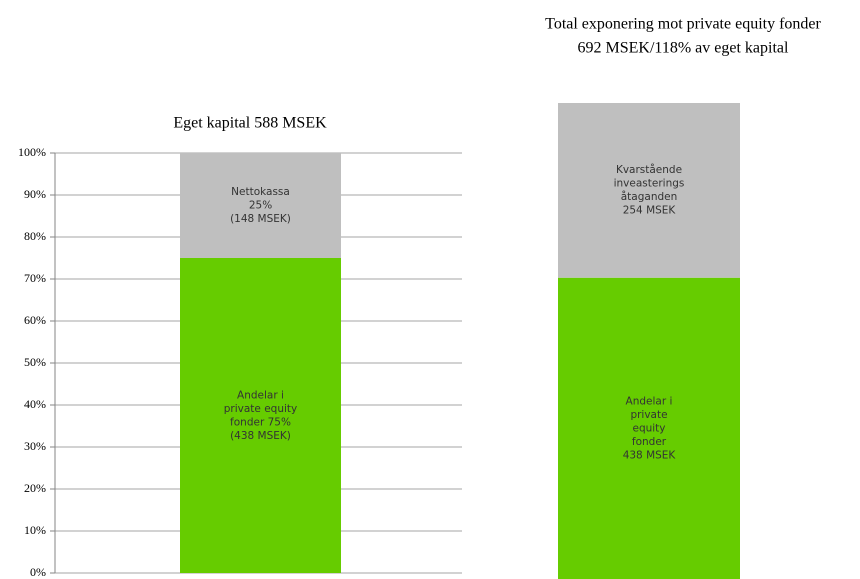 The image size is (860, 579). What do you see at coordinates (650, 455) in the screenshot?
I see `segment-label: 438 MSEK` at bounding box center [650, 455].